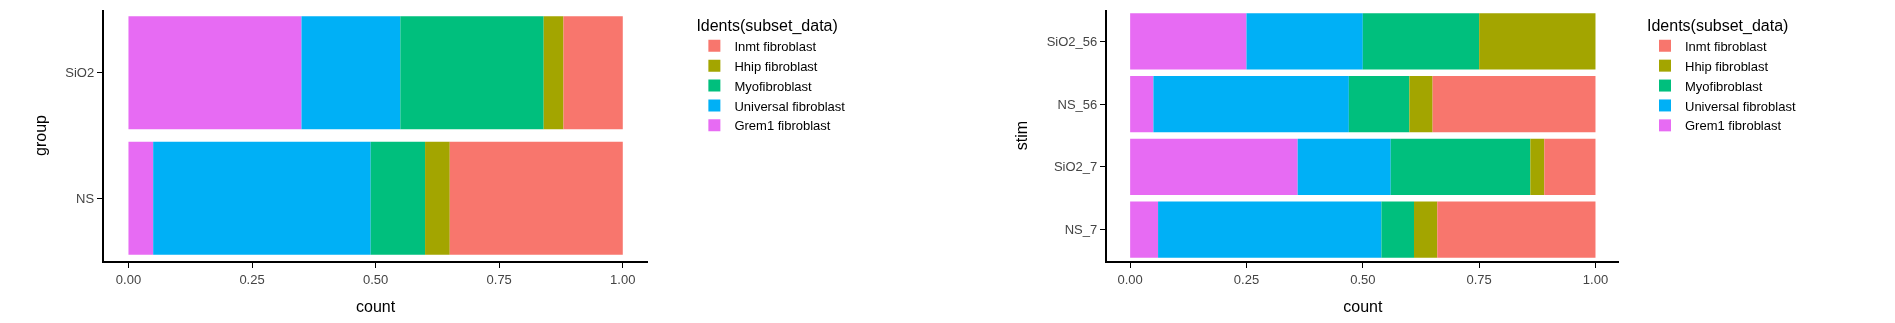 Image resolution: width=1895 pixels, height=323 pixels. What do you see at coordinates (1081, 230) in the screenshot?
I see `y-tick-label: NS_7` at bounding box center [1081, 230].